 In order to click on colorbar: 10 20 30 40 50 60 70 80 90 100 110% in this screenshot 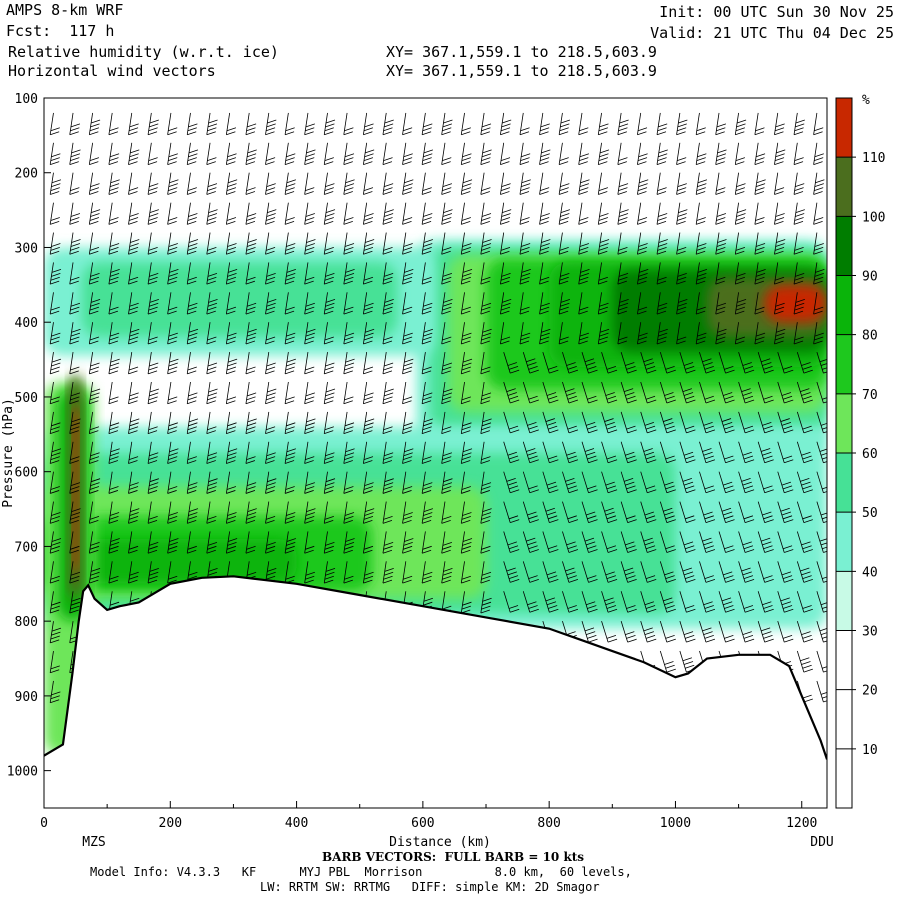, I will do `click(860, 451)`.